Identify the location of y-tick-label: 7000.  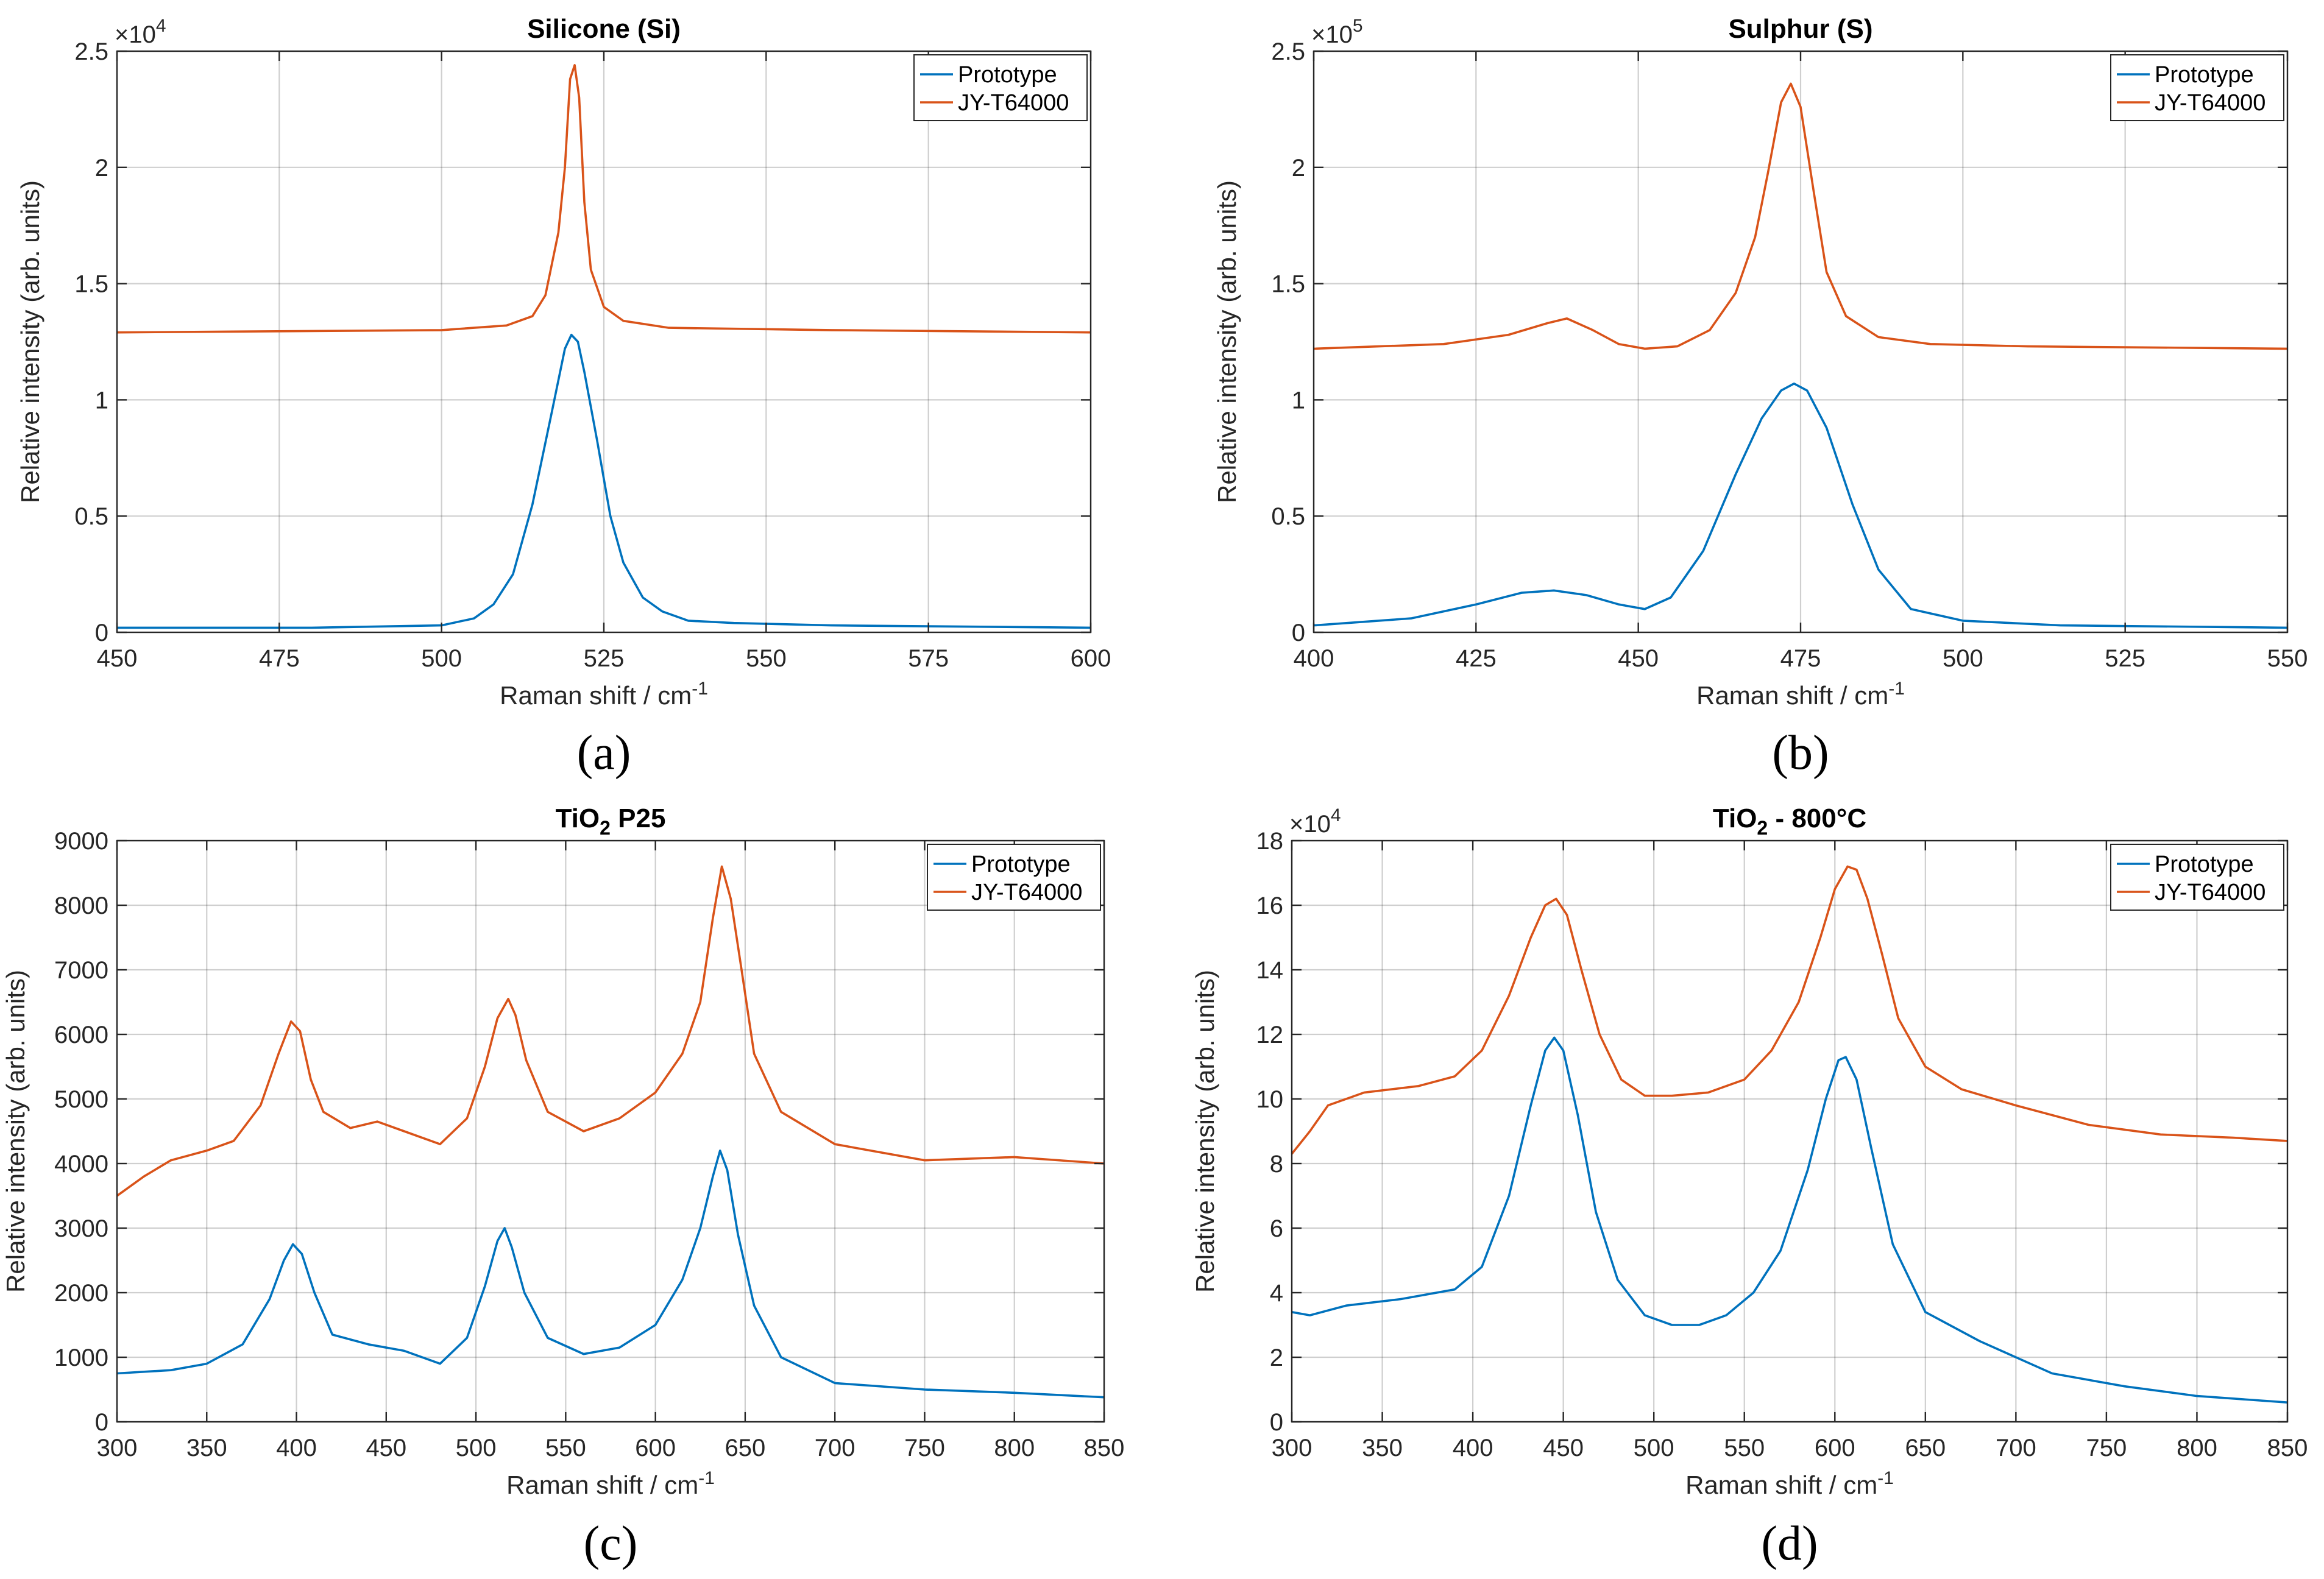
(81, 970).